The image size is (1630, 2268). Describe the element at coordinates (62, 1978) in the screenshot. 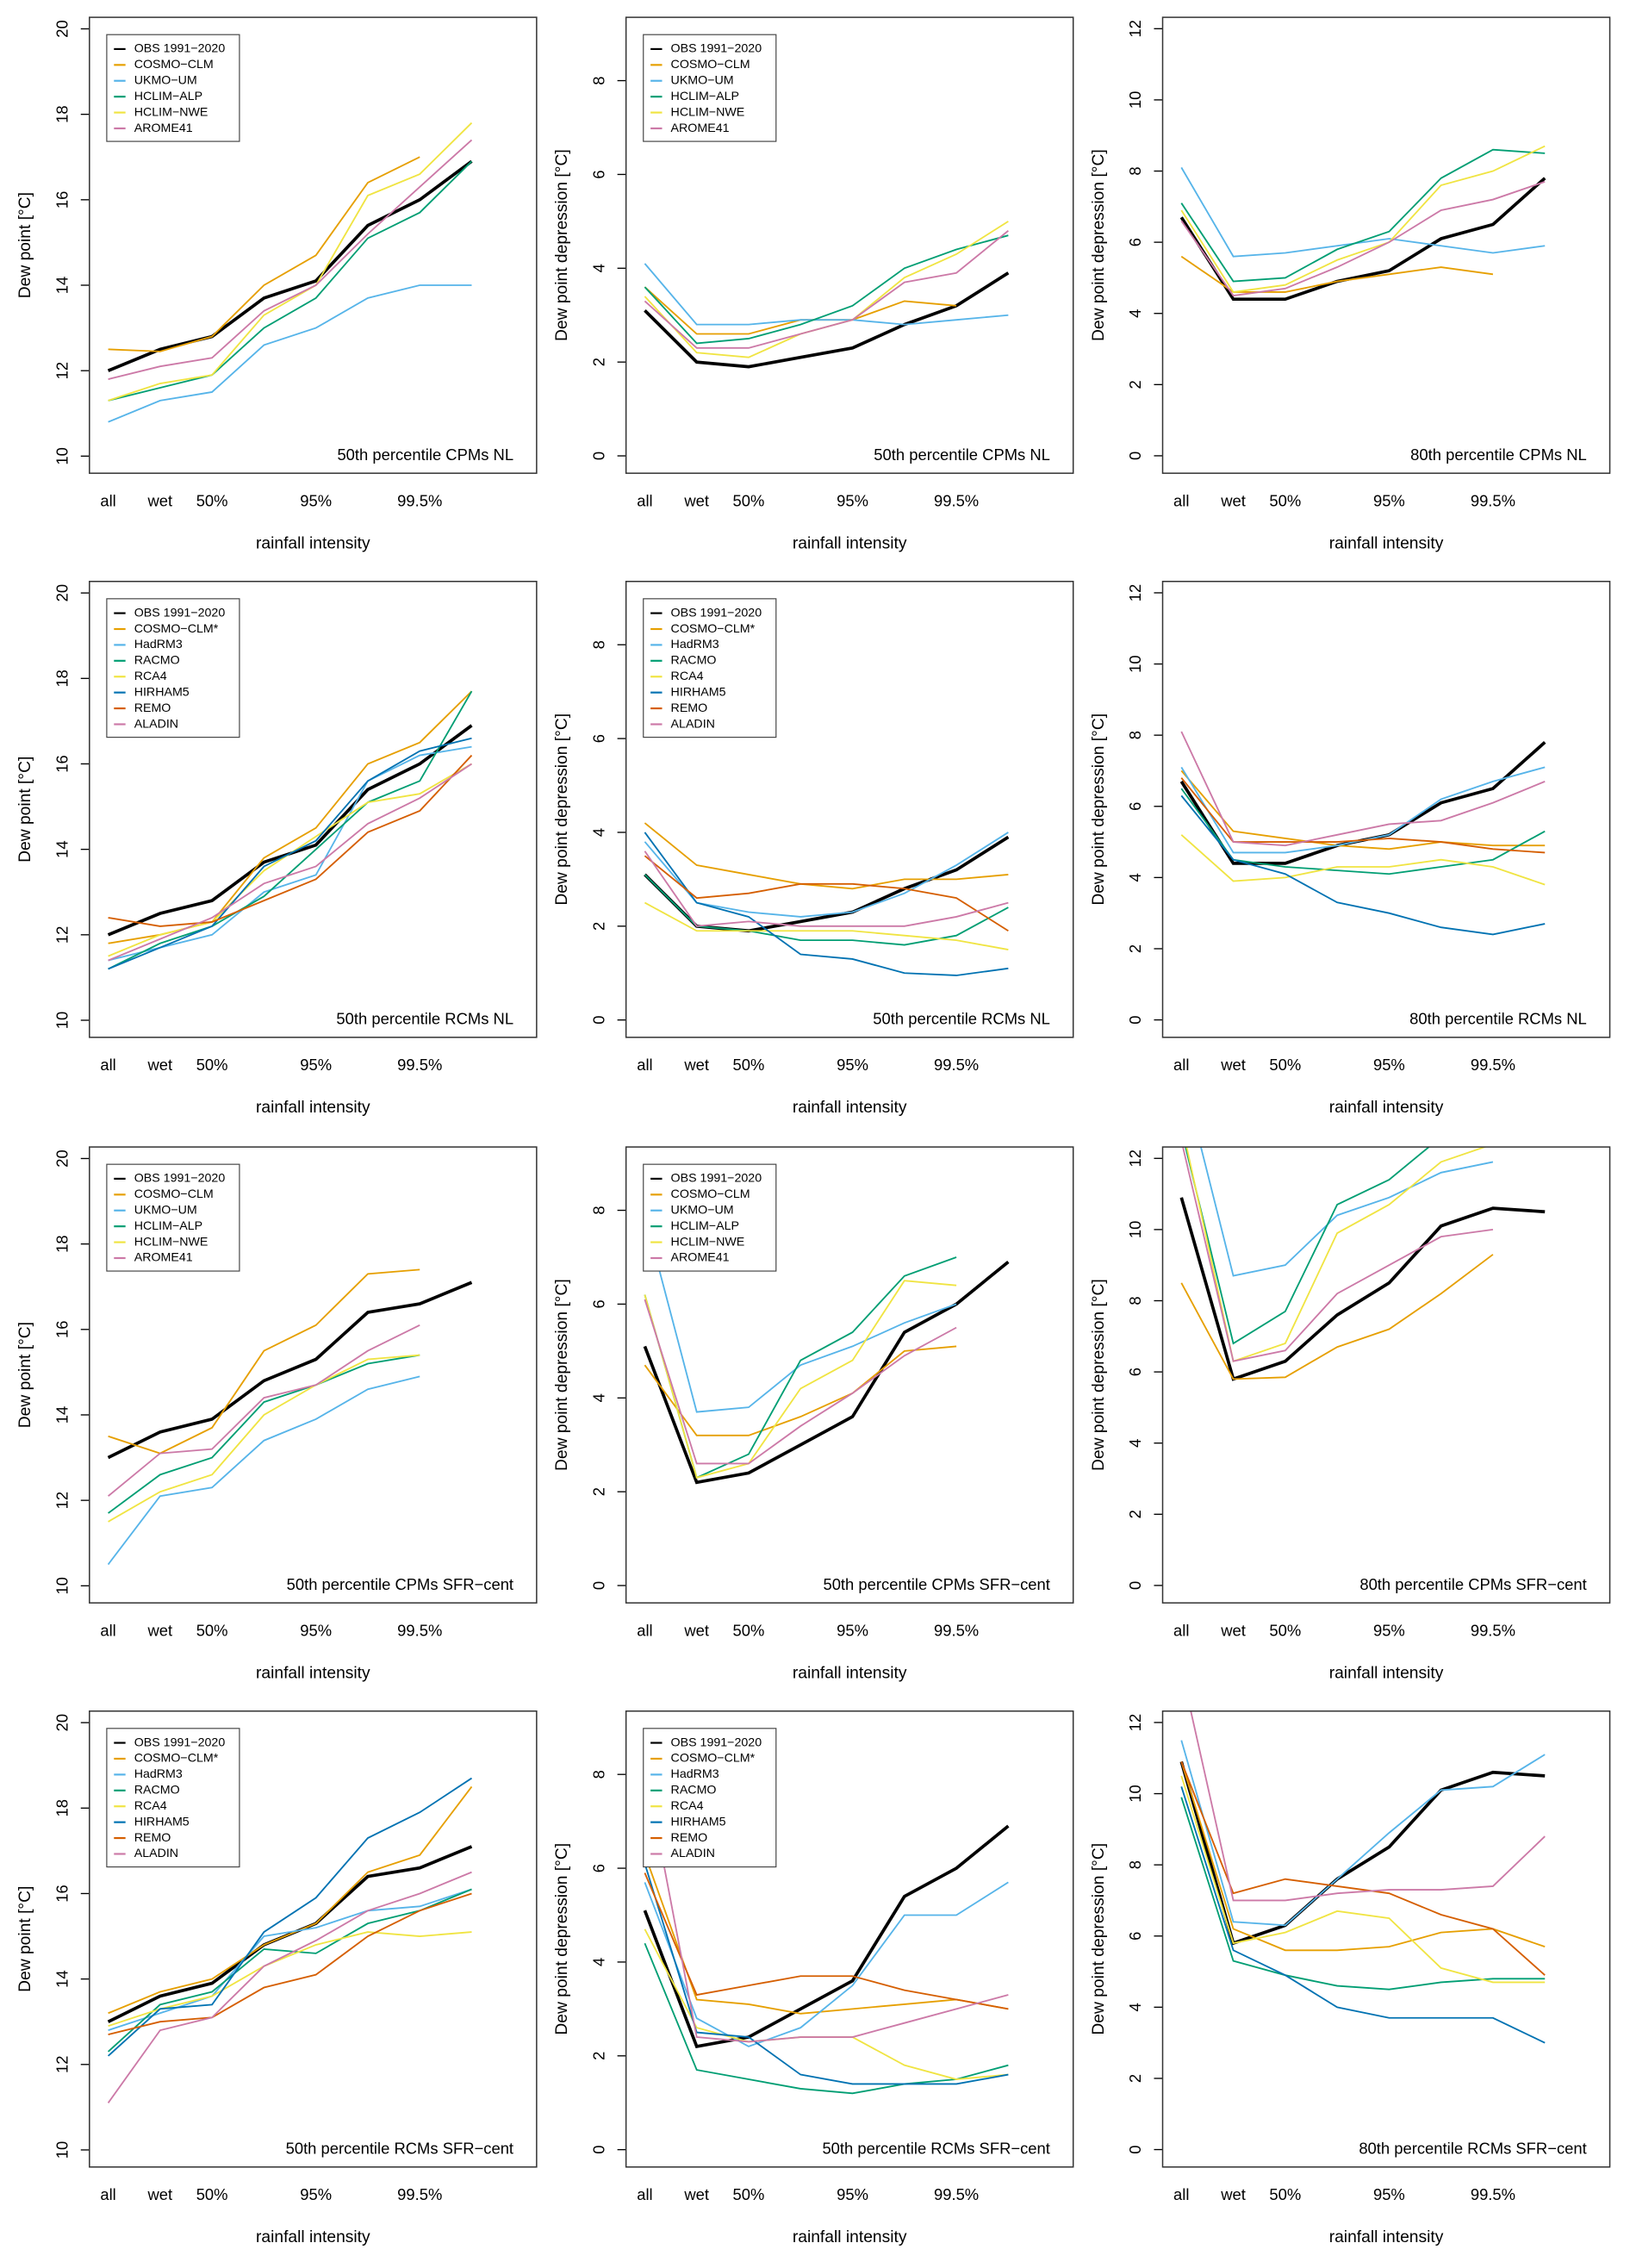

I see `y-tick-label: 14` at that location.